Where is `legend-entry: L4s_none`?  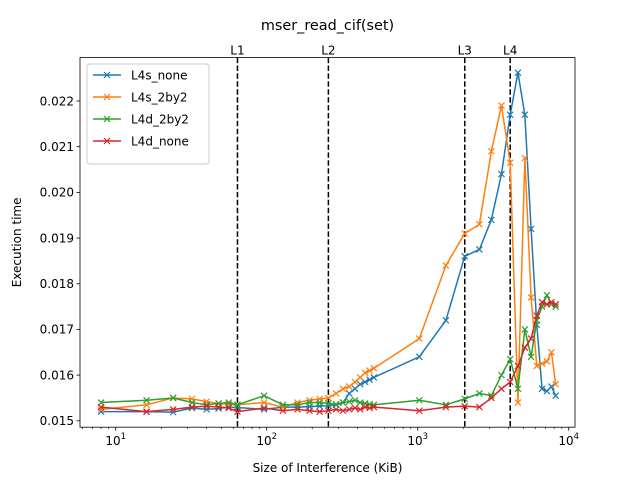
legend-entry: L4s_none is located at coordinates (140, 75).